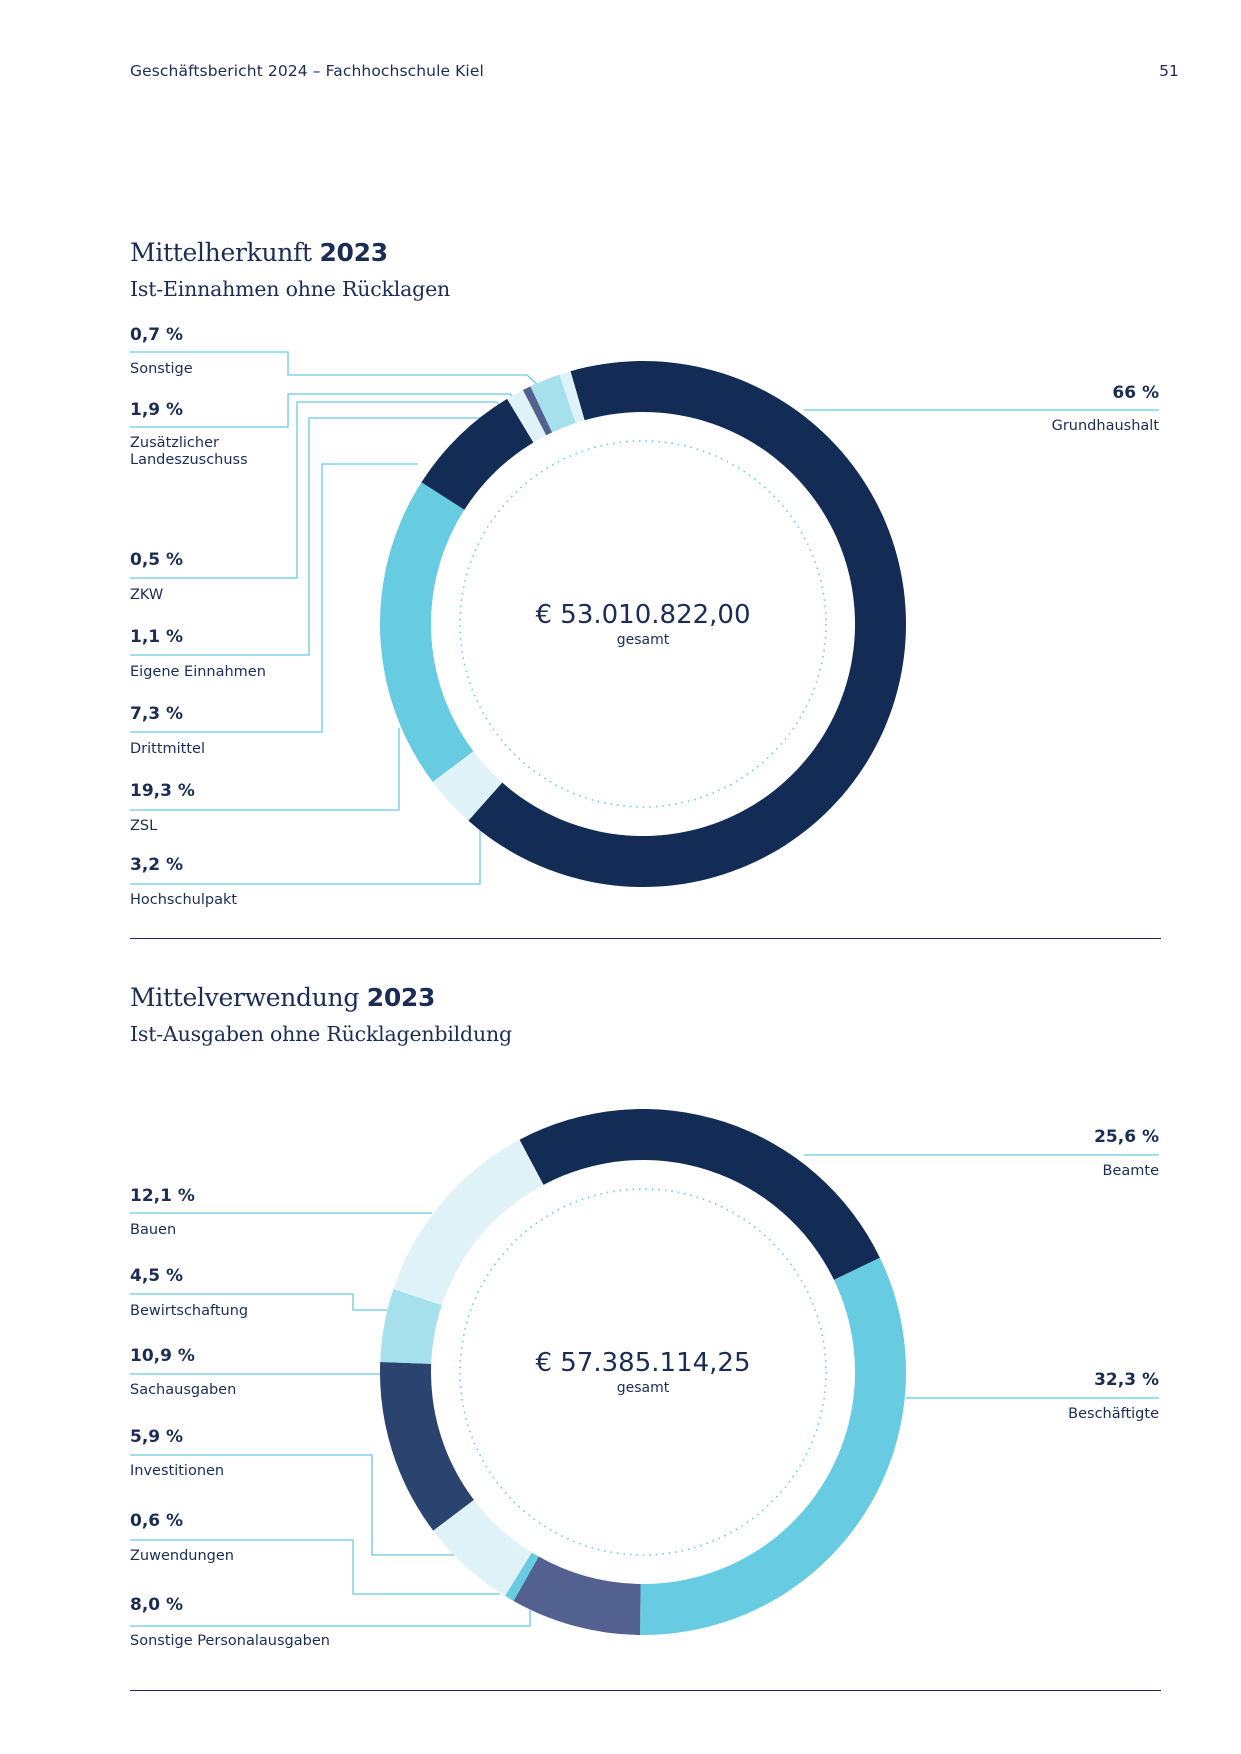  Describe the element at coordinates (157, 714) in the screenshot. I see `chart1-drittmittel-pct: 7,3 %` at that location.